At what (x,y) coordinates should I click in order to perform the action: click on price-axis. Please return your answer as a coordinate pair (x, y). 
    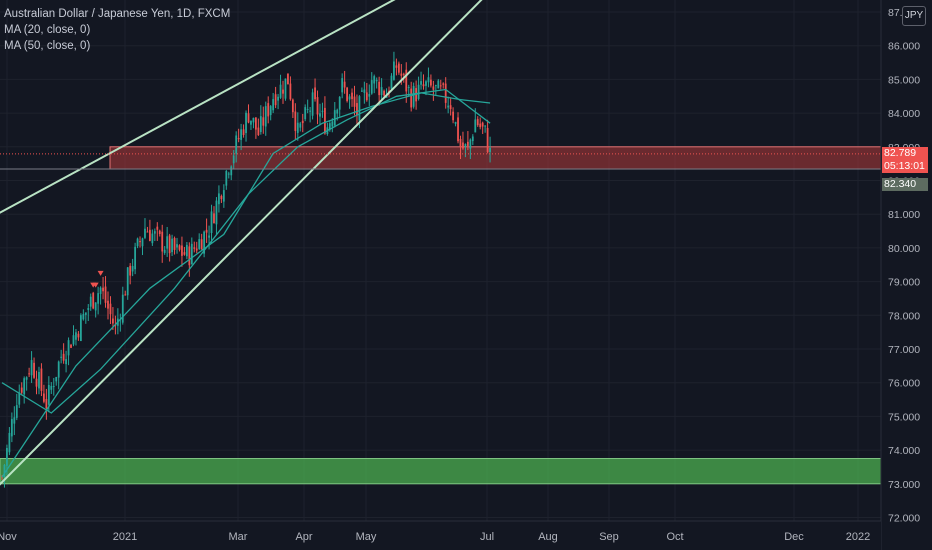
    Looking at the image, I should click on (906, 275).